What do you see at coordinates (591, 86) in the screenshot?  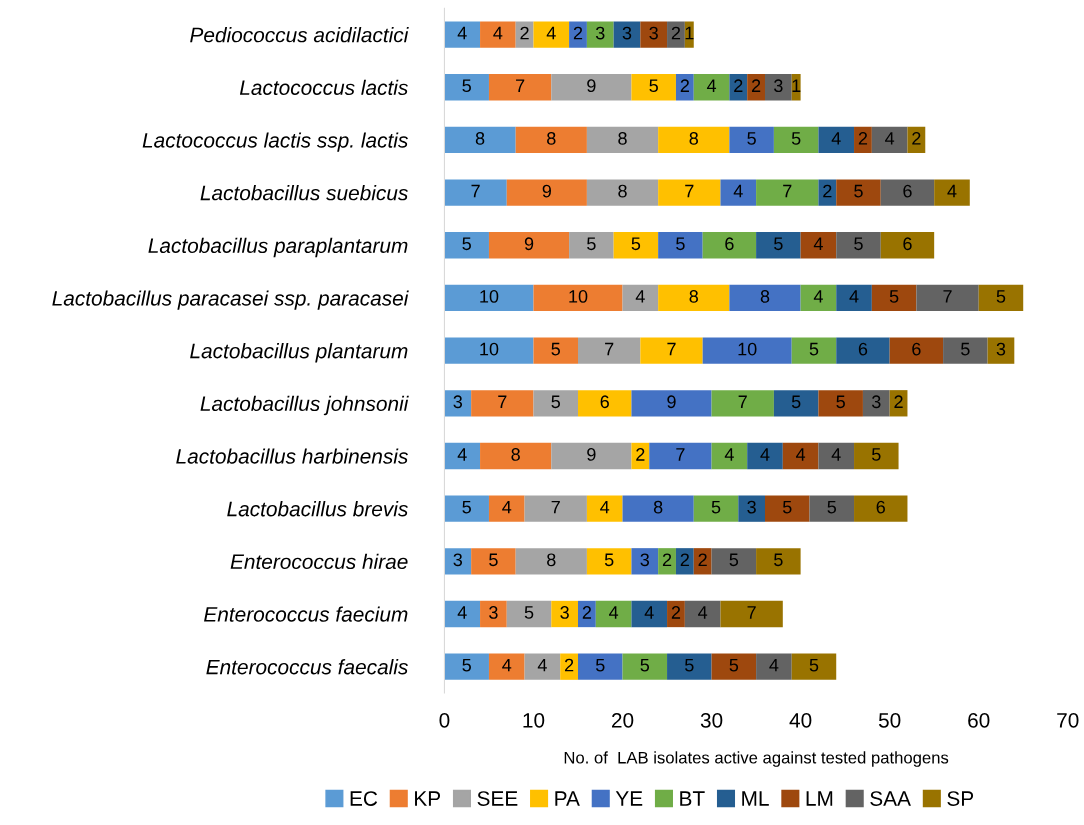 I see `data-label: 9` at bounding box center [591, 86].